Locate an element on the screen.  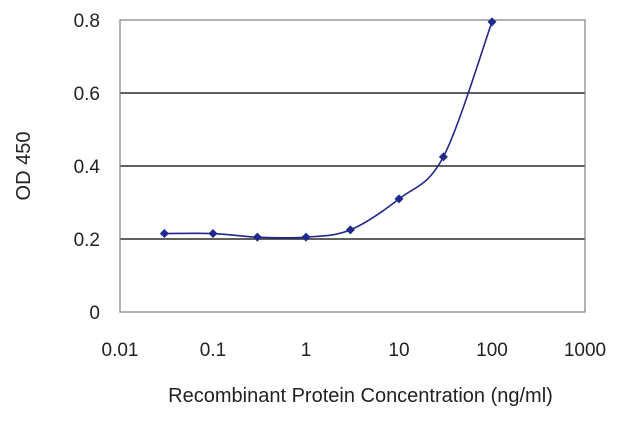
y-axis-tick-labels: 0 0.2 0.4 0.6 0.8 is located at coordinates (87, 167).